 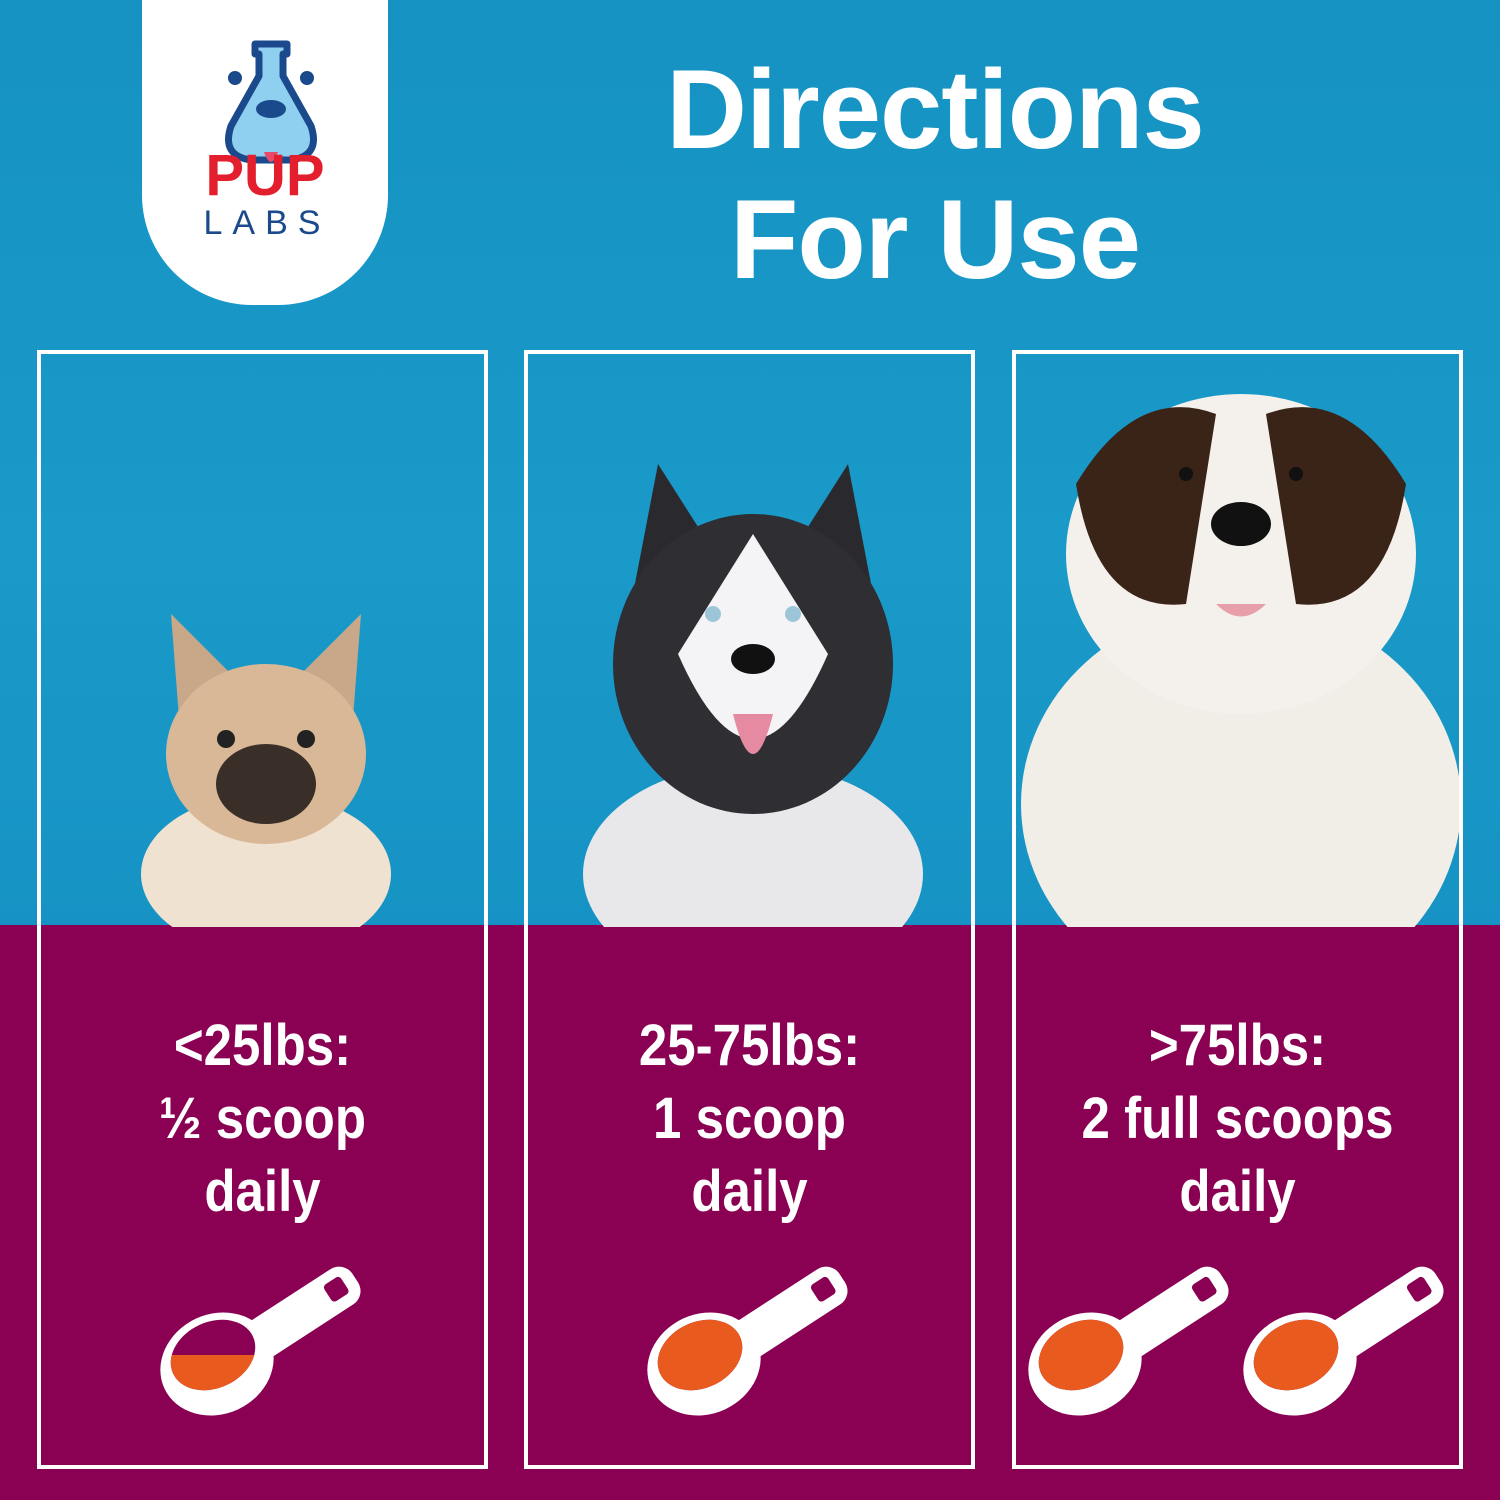 What do you see at coordinates (262, 1045) in the screenshot?
I see `weight-range: <25lbs:` at bounding box center [262, 1045].